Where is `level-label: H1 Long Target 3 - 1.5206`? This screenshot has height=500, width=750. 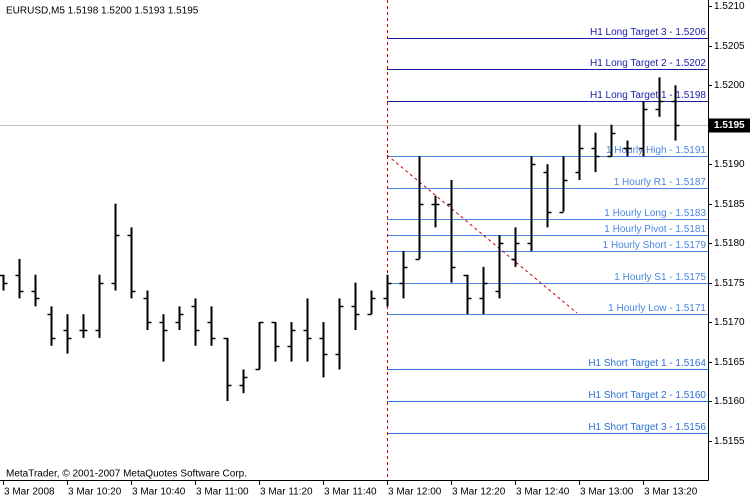 level-label: H1 Long Target 3 - 1.5206 is located at coordinates (648, 32).